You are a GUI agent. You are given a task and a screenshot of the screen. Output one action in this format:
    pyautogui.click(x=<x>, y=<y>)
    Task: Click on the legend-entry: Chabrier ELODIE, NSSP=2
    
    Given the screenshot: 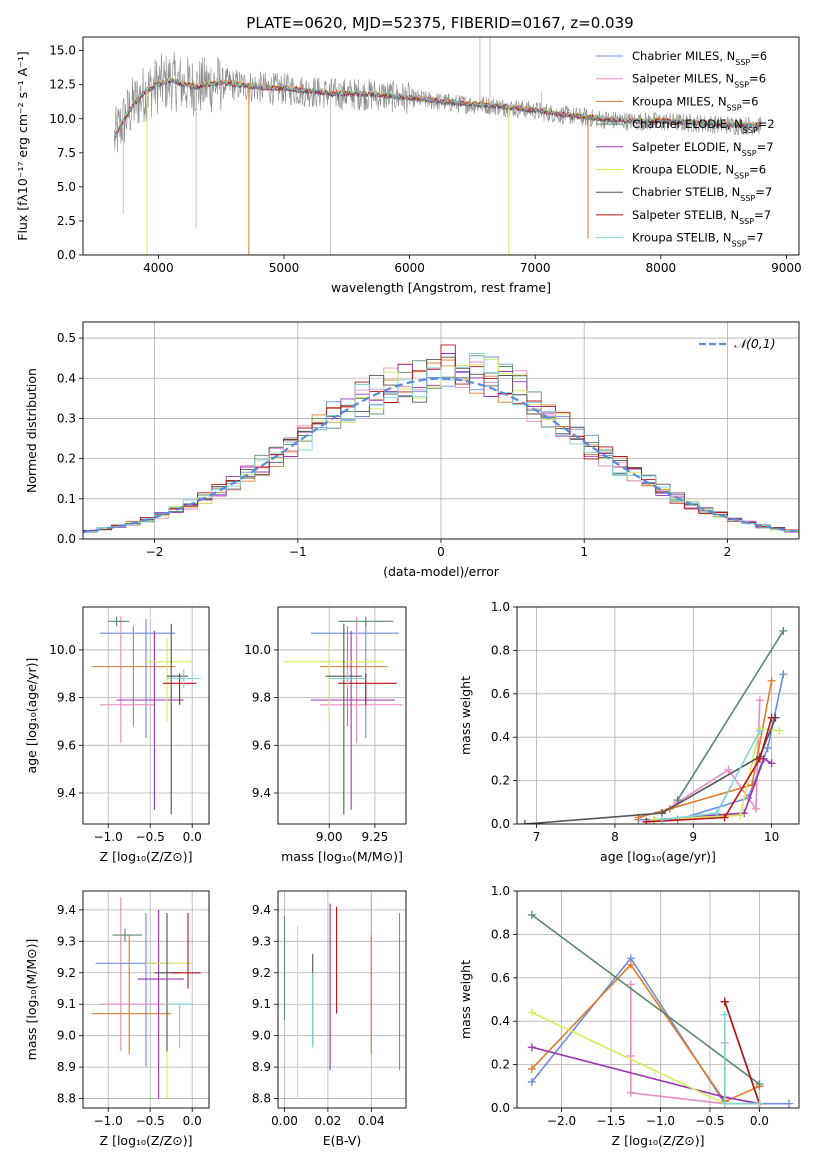 What is the action you would take?
    pyautogui.click(x=703, y=126)
    